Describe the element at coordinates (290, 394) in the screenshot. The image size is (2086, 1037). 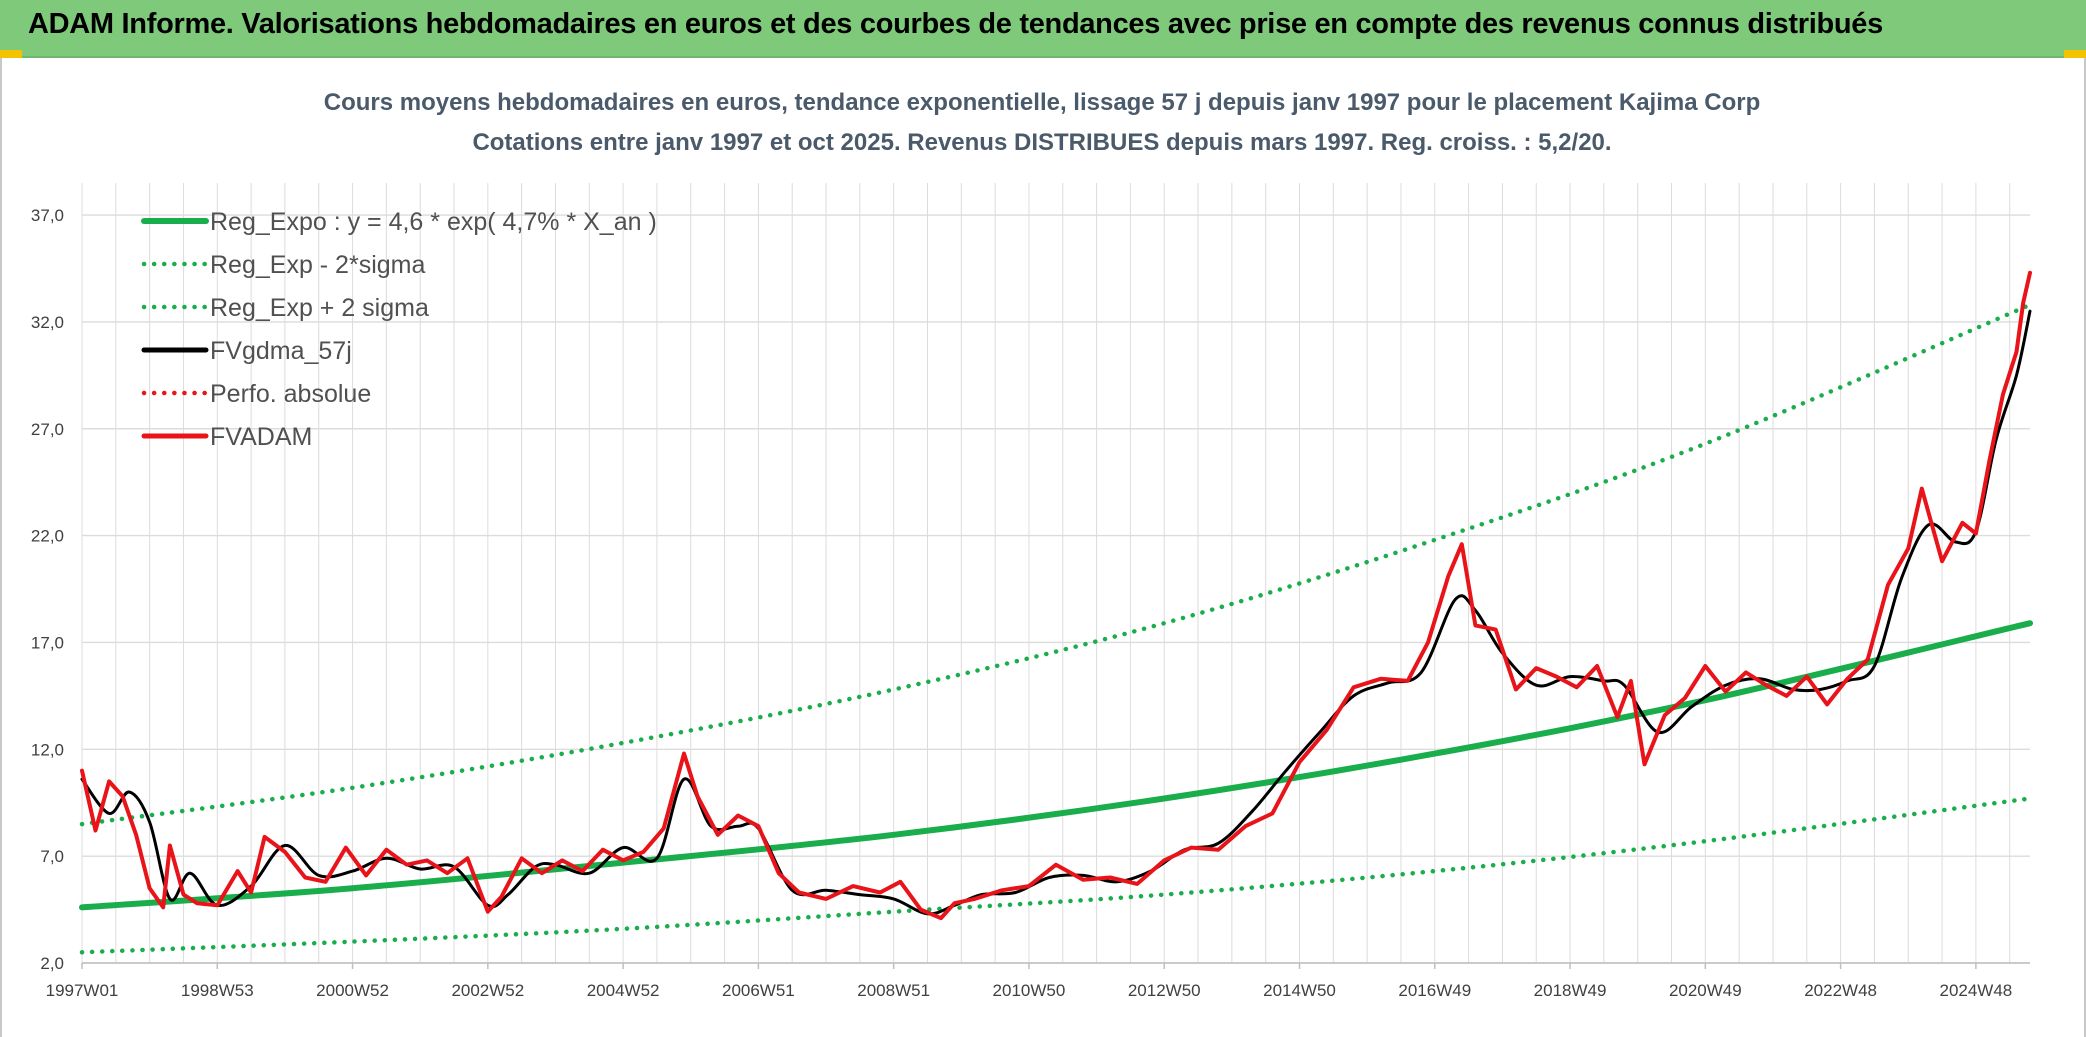
I see `legend-label: Perfo. absolue` at that location.